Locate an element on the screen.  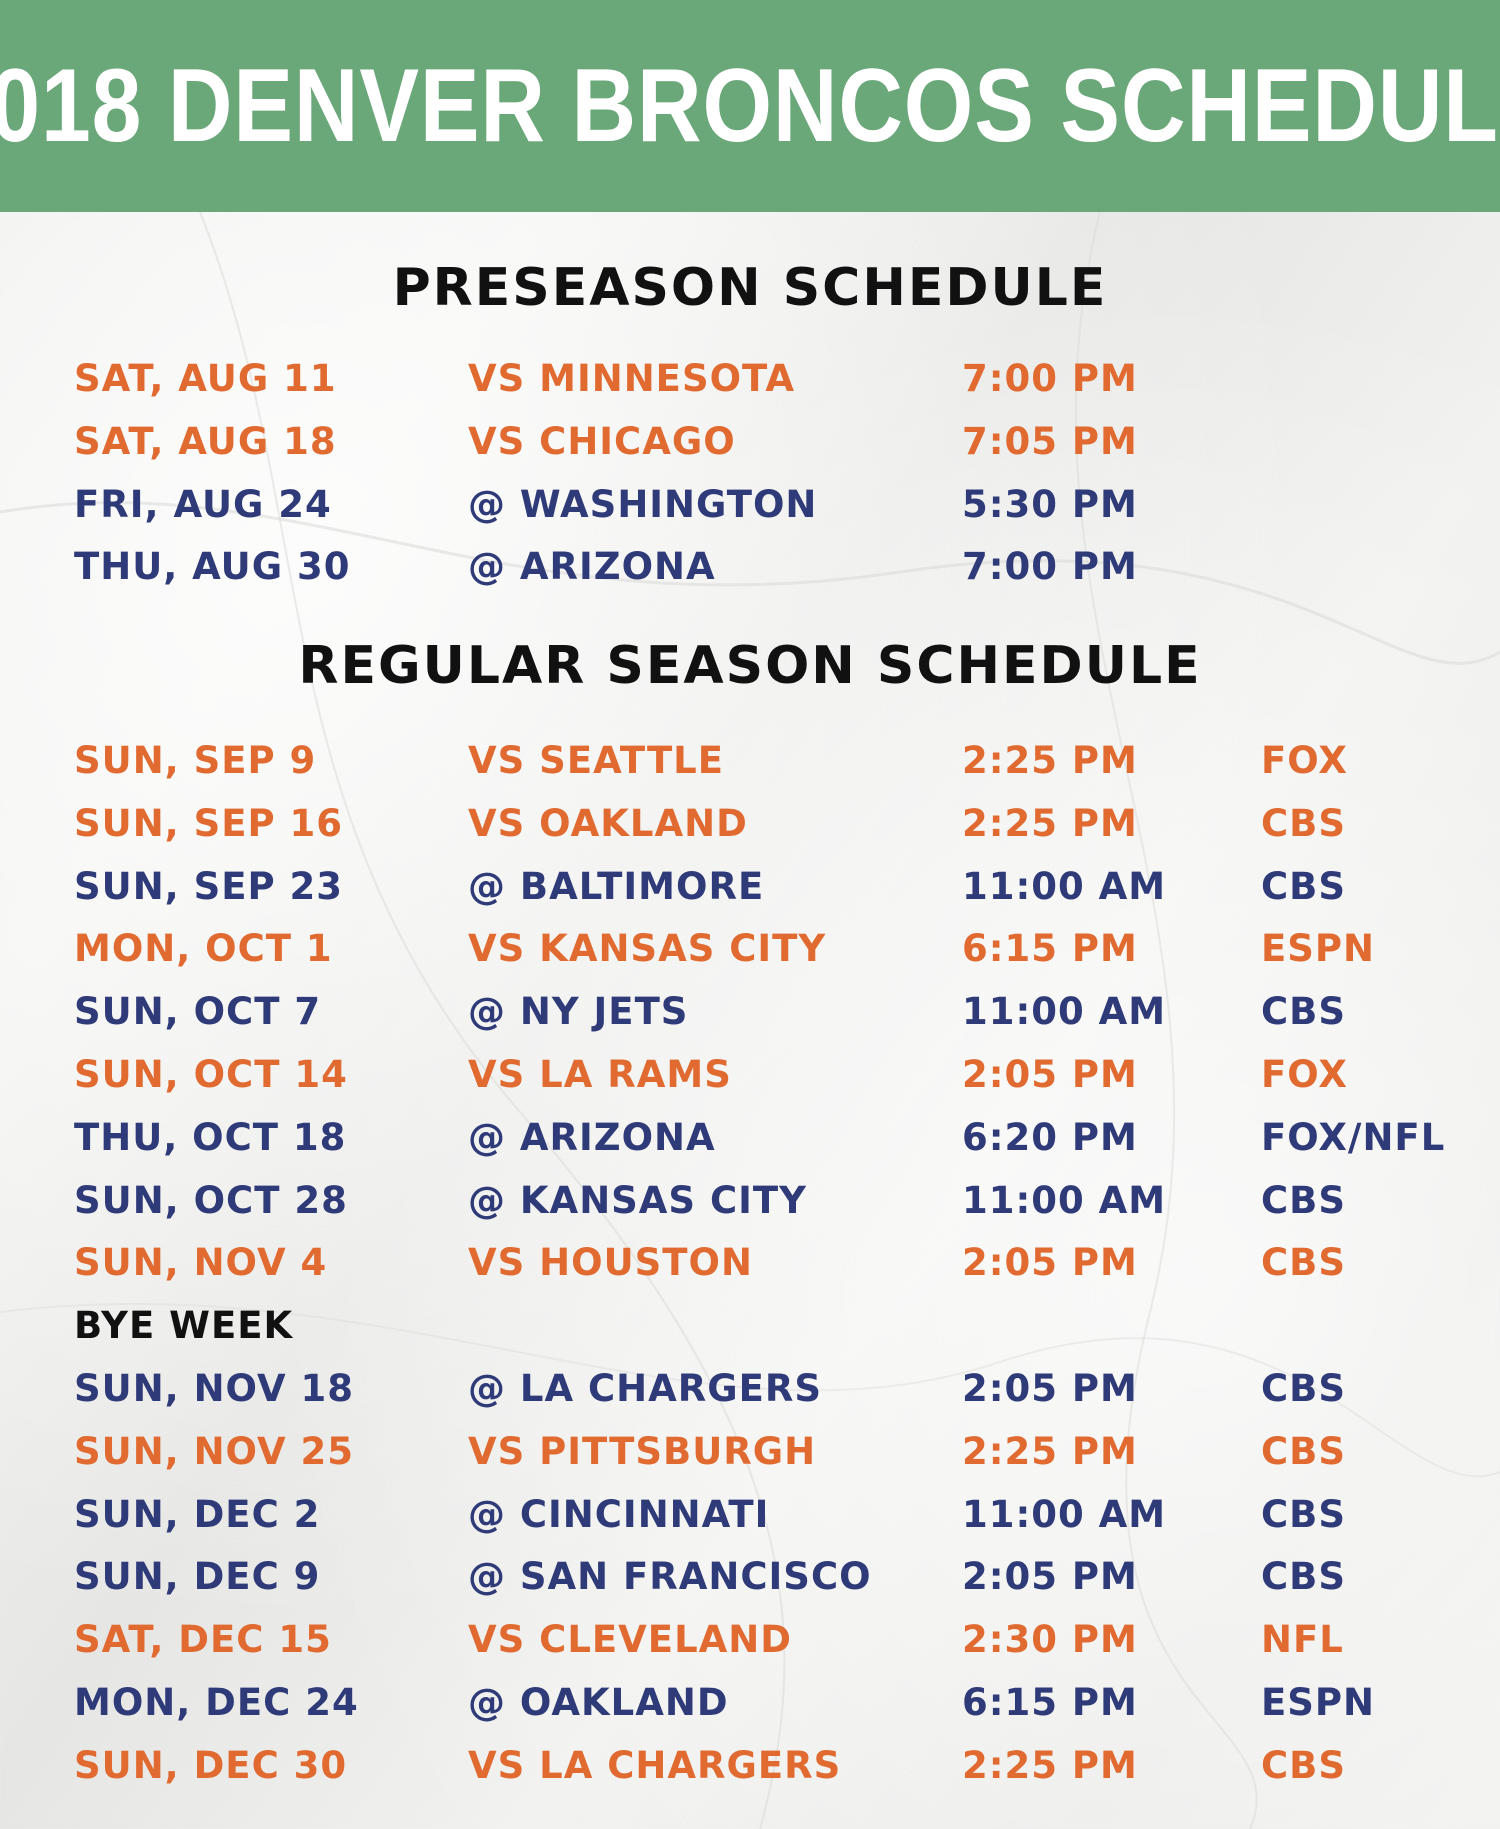
game-row: SUN, SEP 23 @ BALTIMORE 11:00 AM CBS is located at coordinates (750, 887).